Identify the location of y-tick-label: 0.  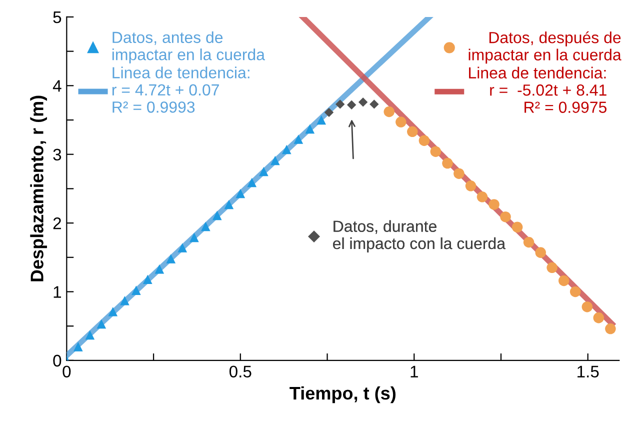
(57, 360).